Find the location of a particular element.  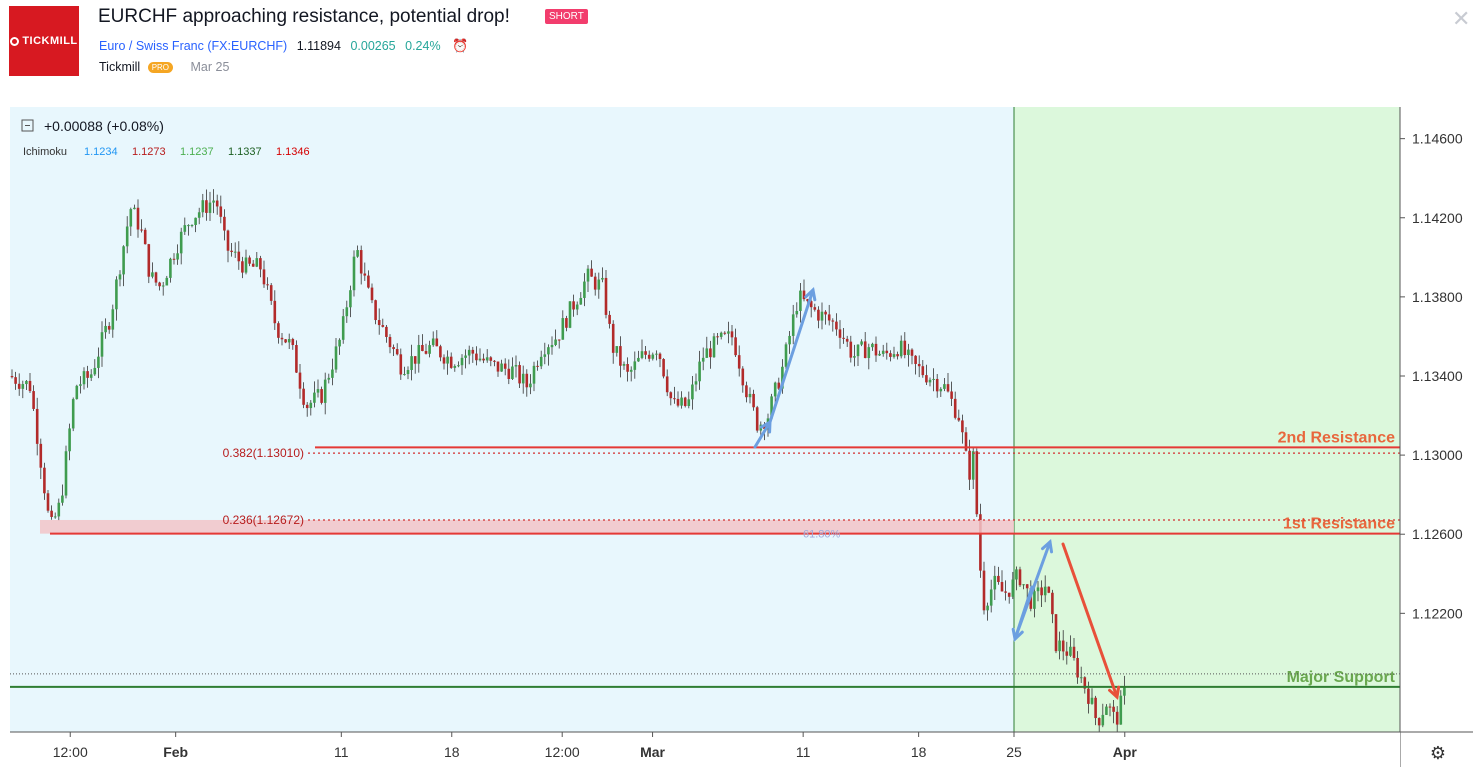

fib-label: 0.236(1.12672) is located at coordinates (263, 520).